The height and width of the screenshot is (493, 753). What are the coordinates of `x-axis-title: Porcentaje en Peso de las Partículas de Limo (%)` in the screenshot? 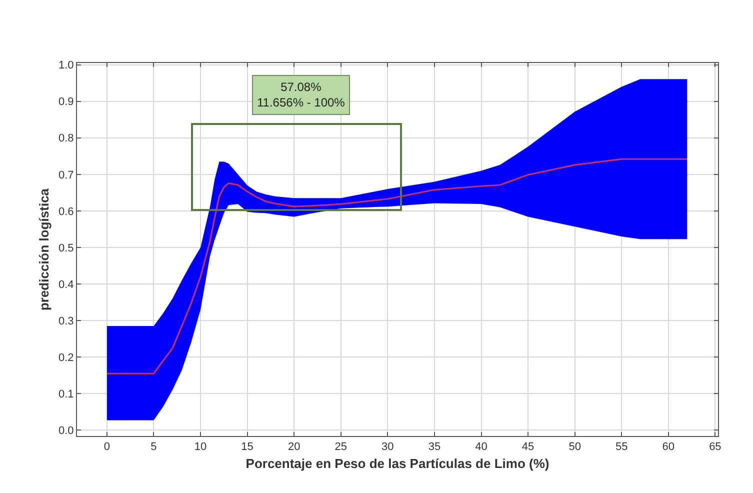 It's located at (398, 463).